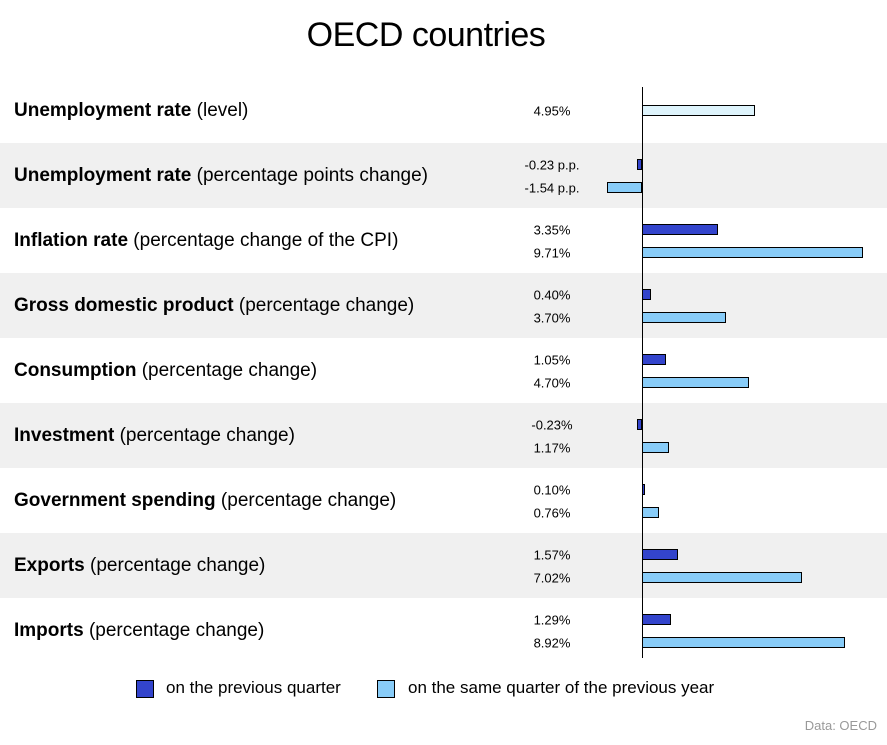 This screenshot has width=887, height=745. Describe the element at coordinates (552, 229) in the screenshot. I see `value-label-previous-quarter: 3.35%` at that location.